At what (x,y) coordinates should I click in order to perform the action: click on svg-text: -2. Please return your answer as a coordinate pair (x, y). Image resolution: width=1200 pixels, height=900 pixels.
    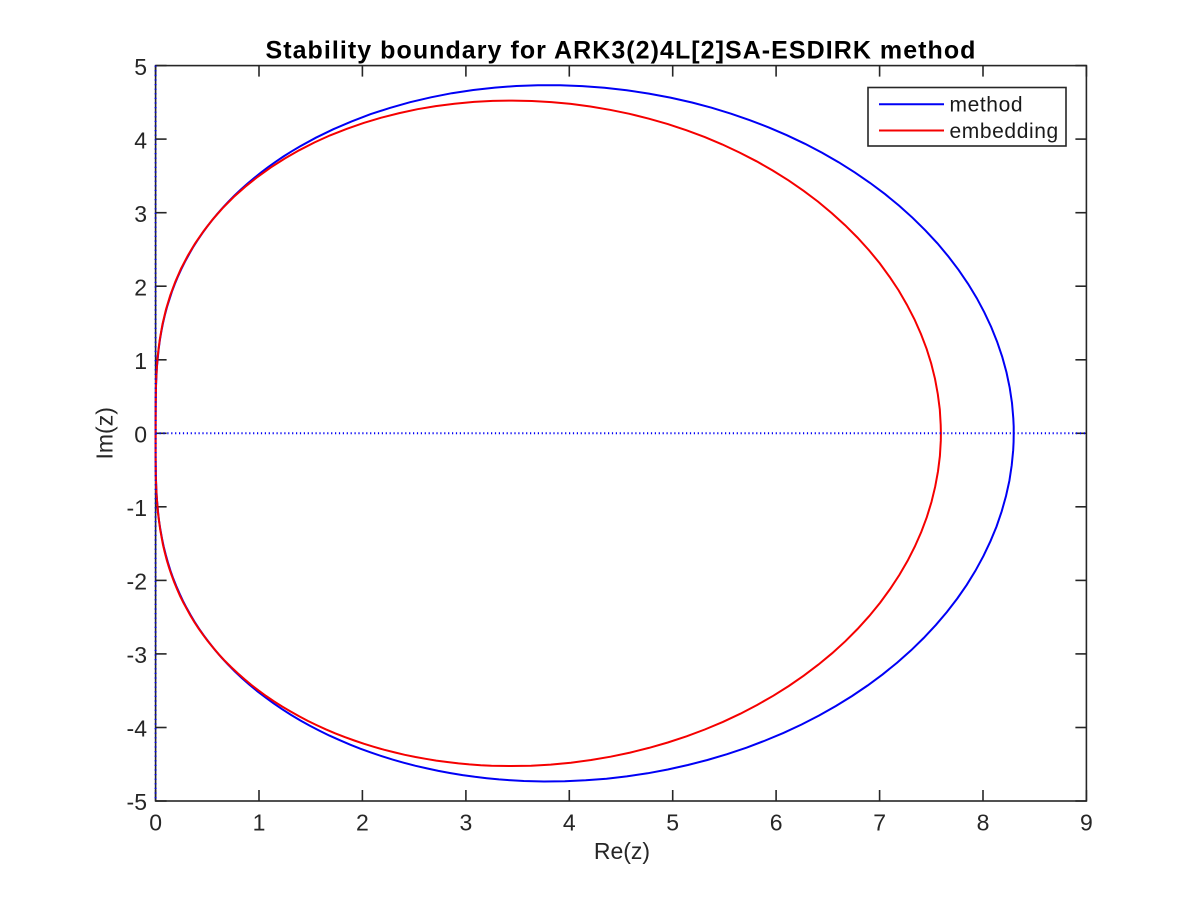
    Looking at the image, I should click on (137, 582).